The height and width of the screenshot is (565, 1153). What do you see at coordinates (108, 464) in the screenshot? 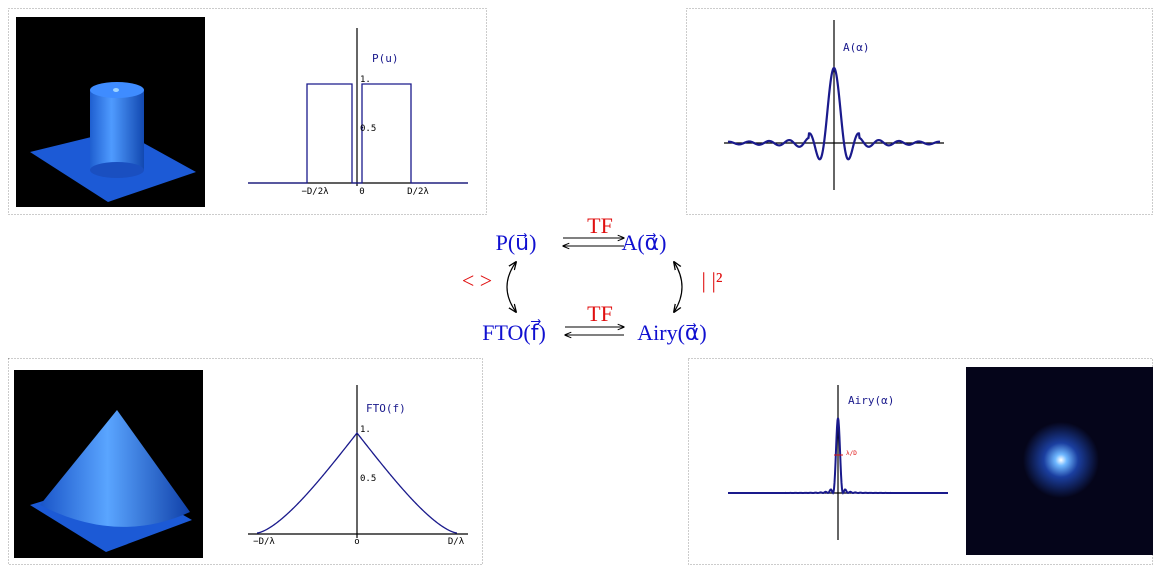
I see `cone-render` at bounding box center [108, 464].